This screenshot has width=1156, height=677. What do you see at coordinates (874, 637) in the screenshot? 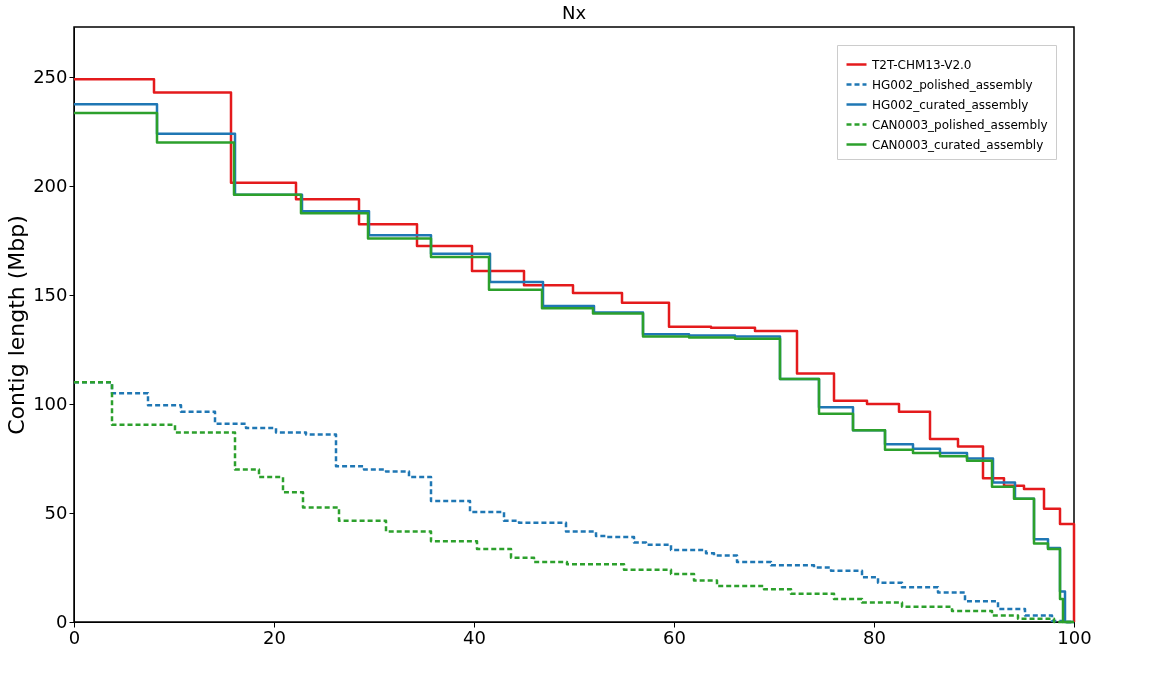
I see `x-tick-label: 80` at bounding box center [874, 637].